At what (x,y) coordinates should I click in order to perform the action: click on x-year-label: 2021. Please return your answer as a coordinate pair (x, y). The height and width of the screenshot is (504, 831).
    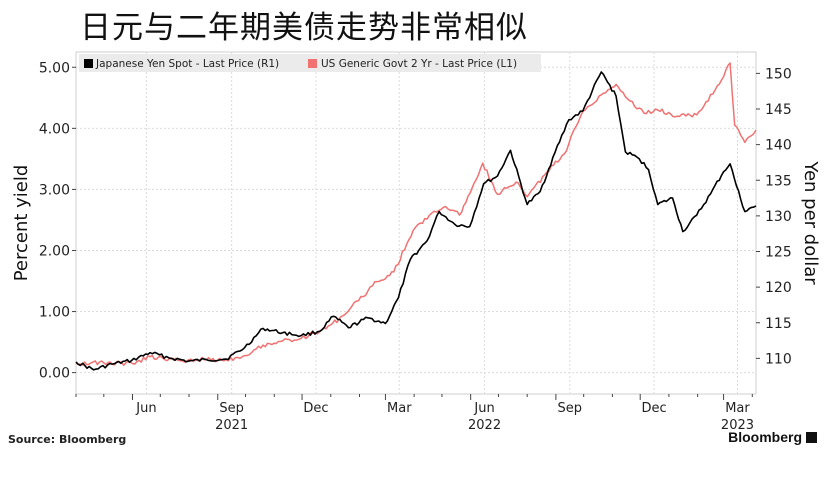
    Looking at the image, I should click on (231, 425).